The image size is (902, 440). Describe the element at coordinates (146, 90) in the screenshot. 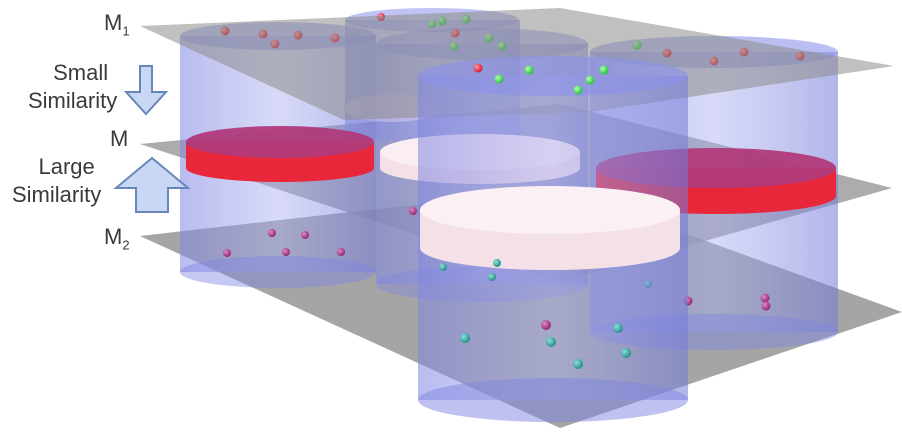

I see `small-down-arrow-icon` at that location.